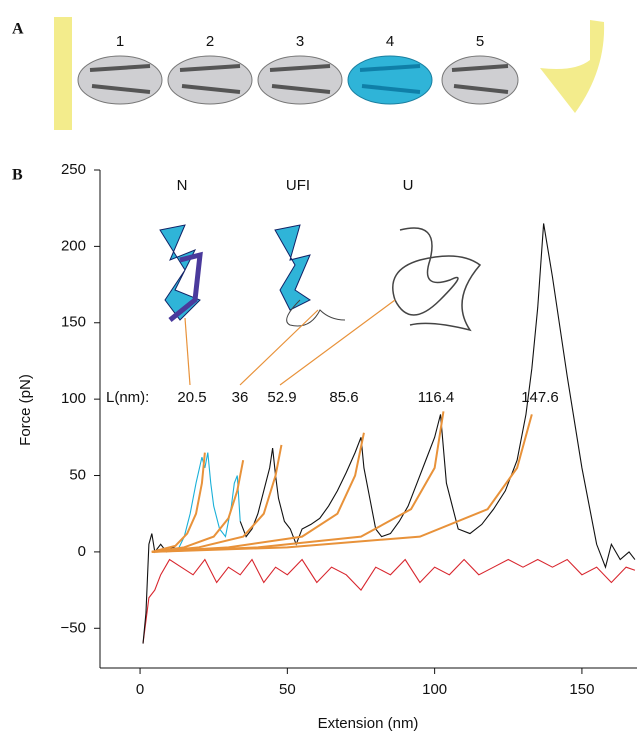 The image size is (637, 735). What do you see at coordinates (292, 267) in the screenshot?
I see `partial-structure` at bounding box center [292, 267].